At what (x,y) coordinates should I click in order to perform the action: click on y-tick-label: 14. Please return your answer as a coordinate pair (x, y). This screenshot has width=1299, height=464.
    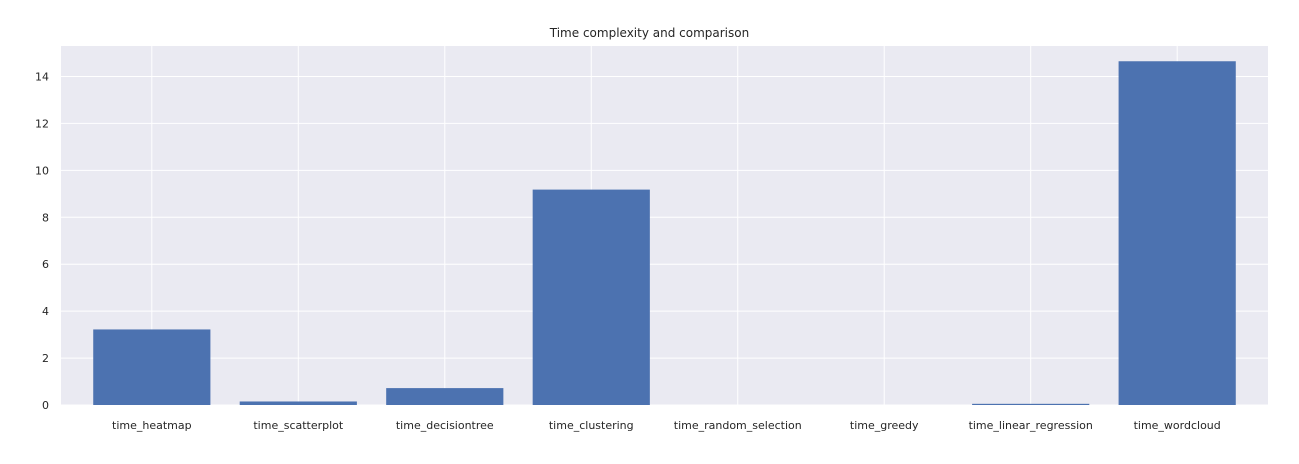
    Looking at the image, I should click on (42, 77).